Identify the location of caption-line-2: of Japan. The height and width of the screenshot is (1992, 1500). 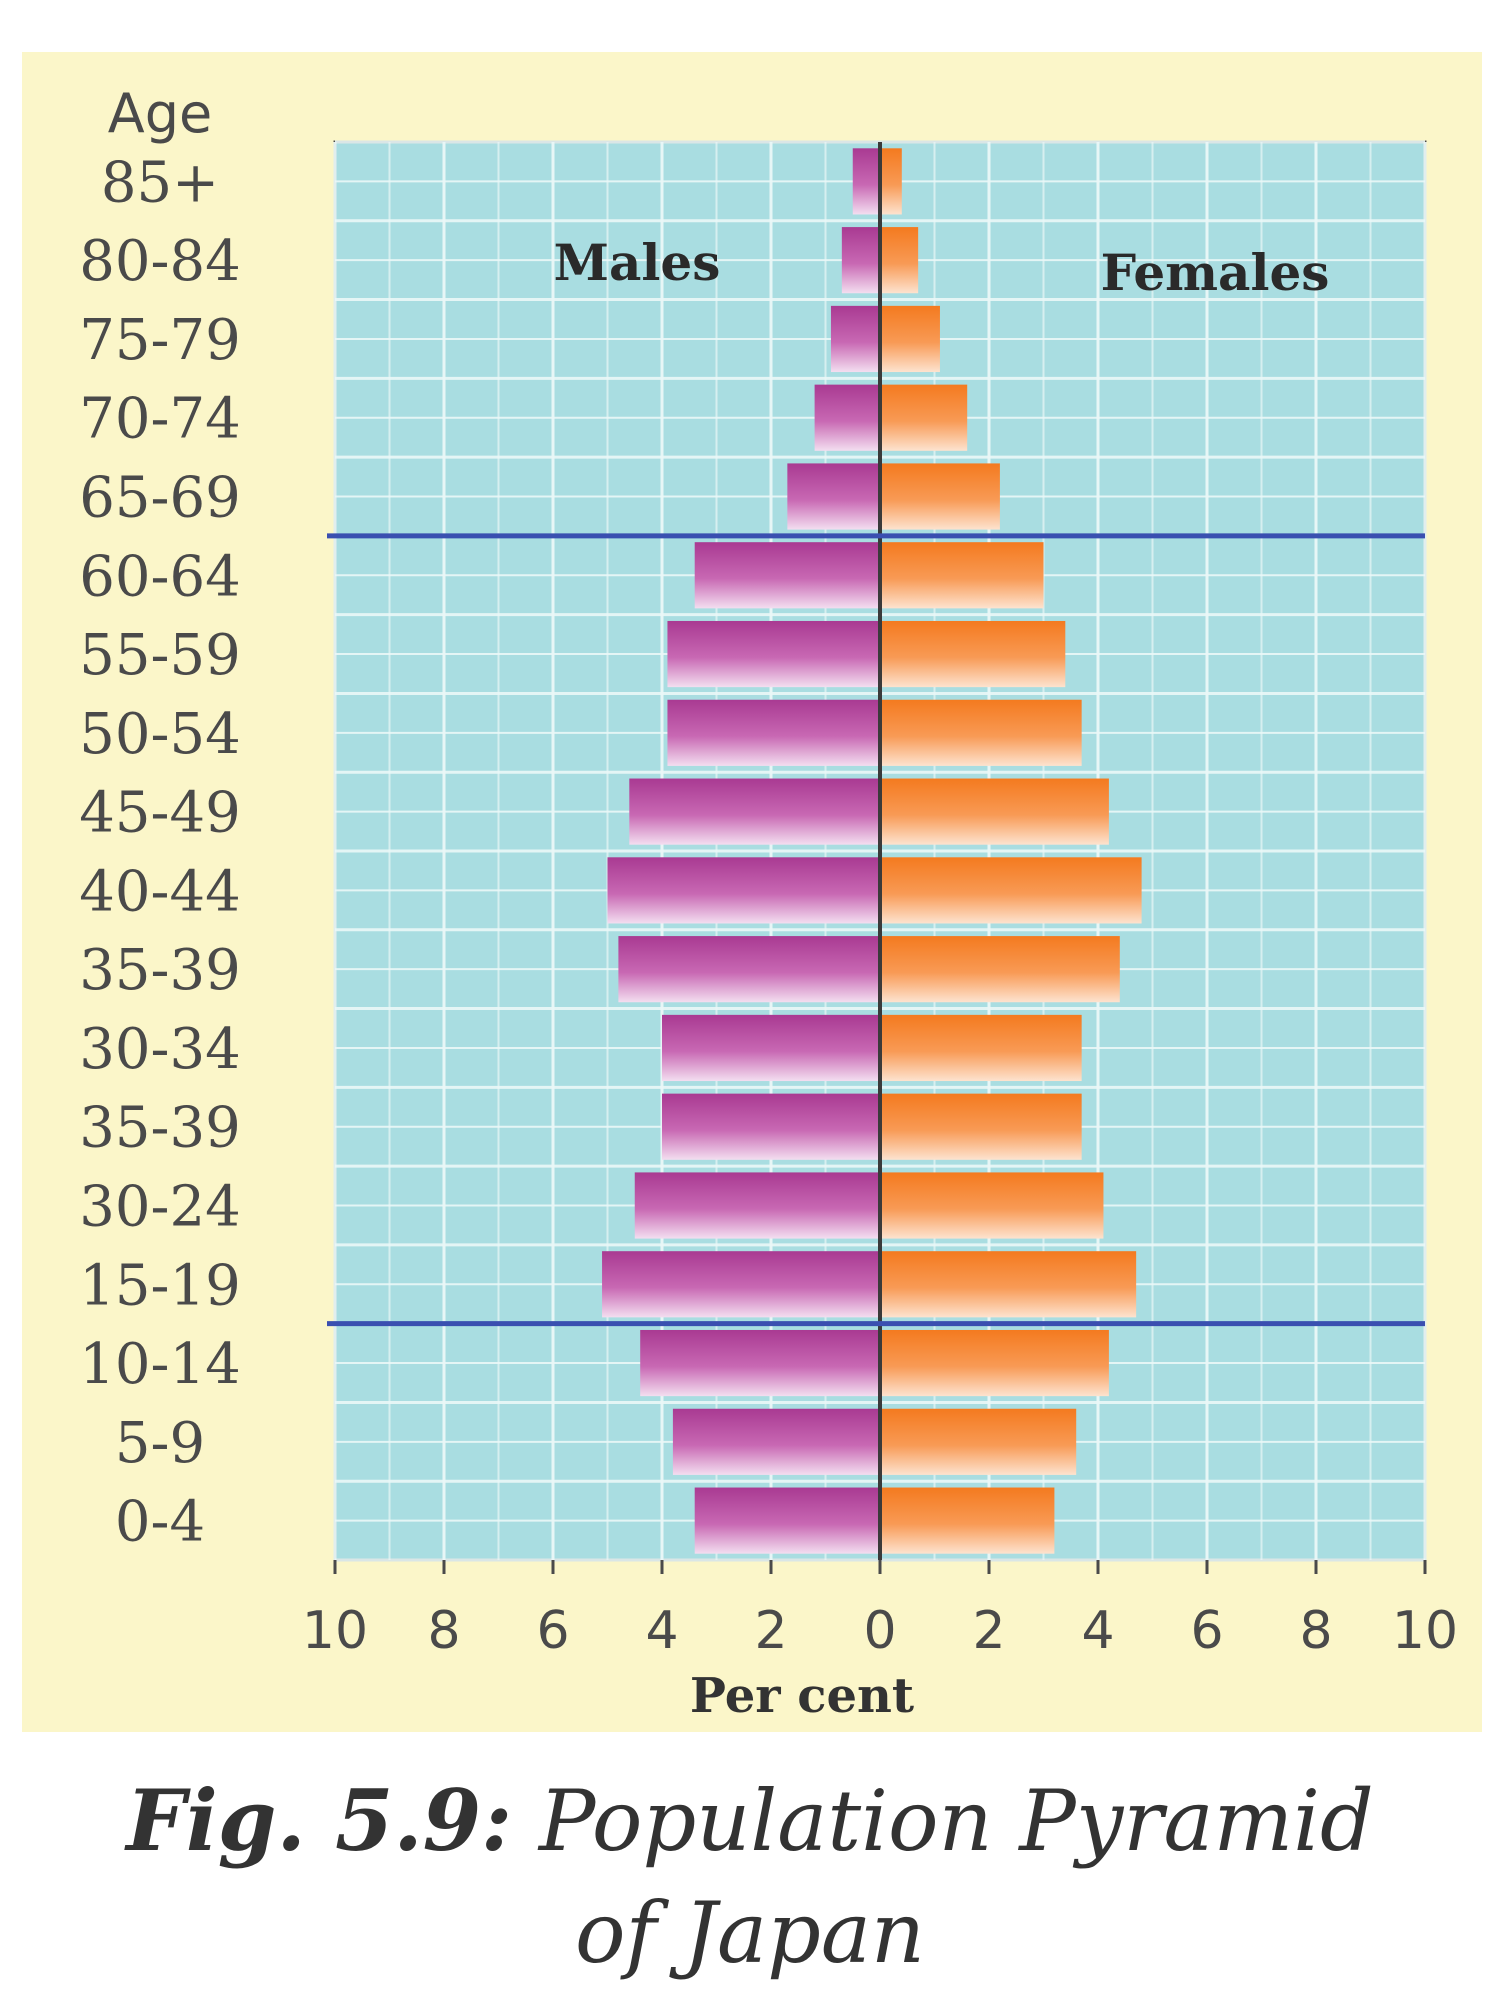
(750, 1933).